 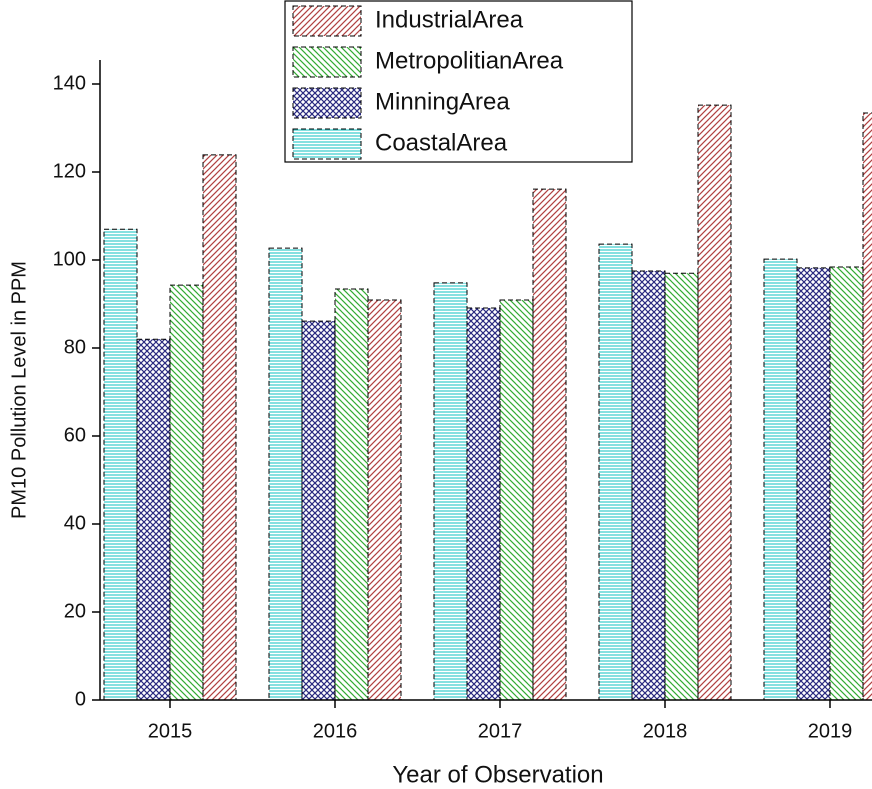 What do you see at coordinates (830, 731) in the screenshot?
I see `x-tick-label: 2019` at bounding box center [830, 731].